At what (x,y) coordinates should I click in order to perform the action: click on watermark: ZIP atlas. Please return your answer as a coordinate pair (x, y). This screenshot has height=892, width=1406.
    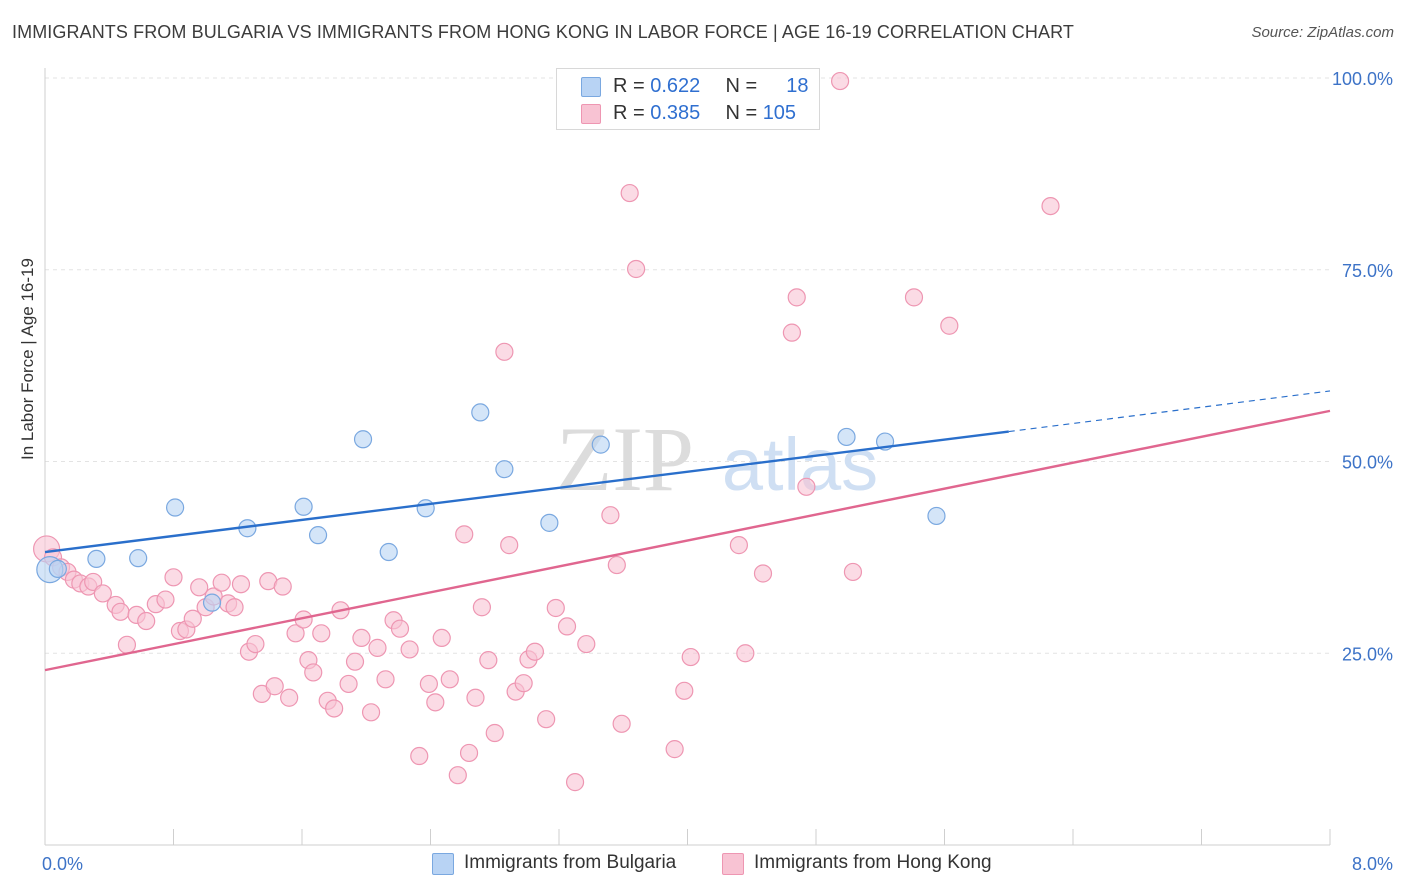
    Looking at the image, I should click on (717, 459).